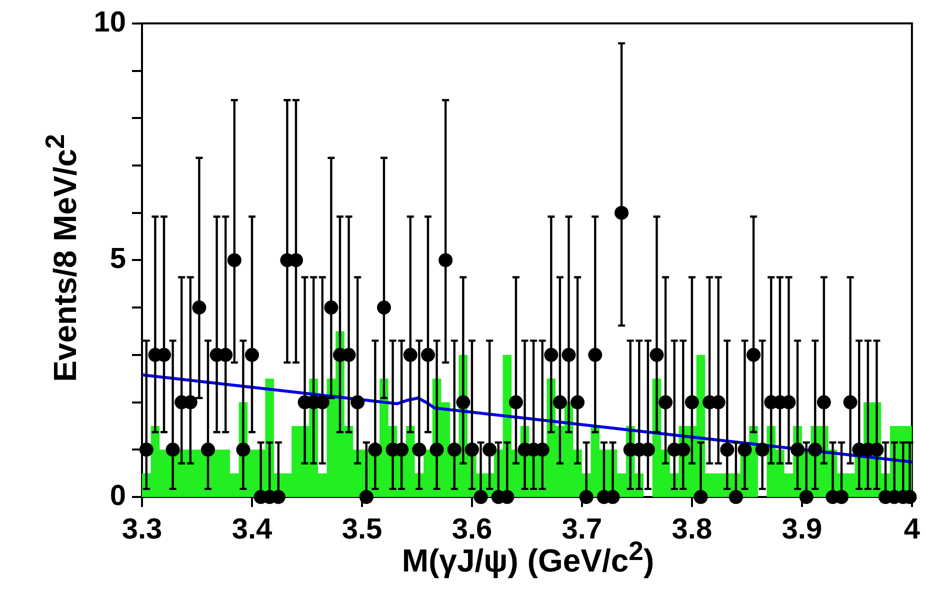  I want to click on x-tick-label: 3.9, so click(802, 529).